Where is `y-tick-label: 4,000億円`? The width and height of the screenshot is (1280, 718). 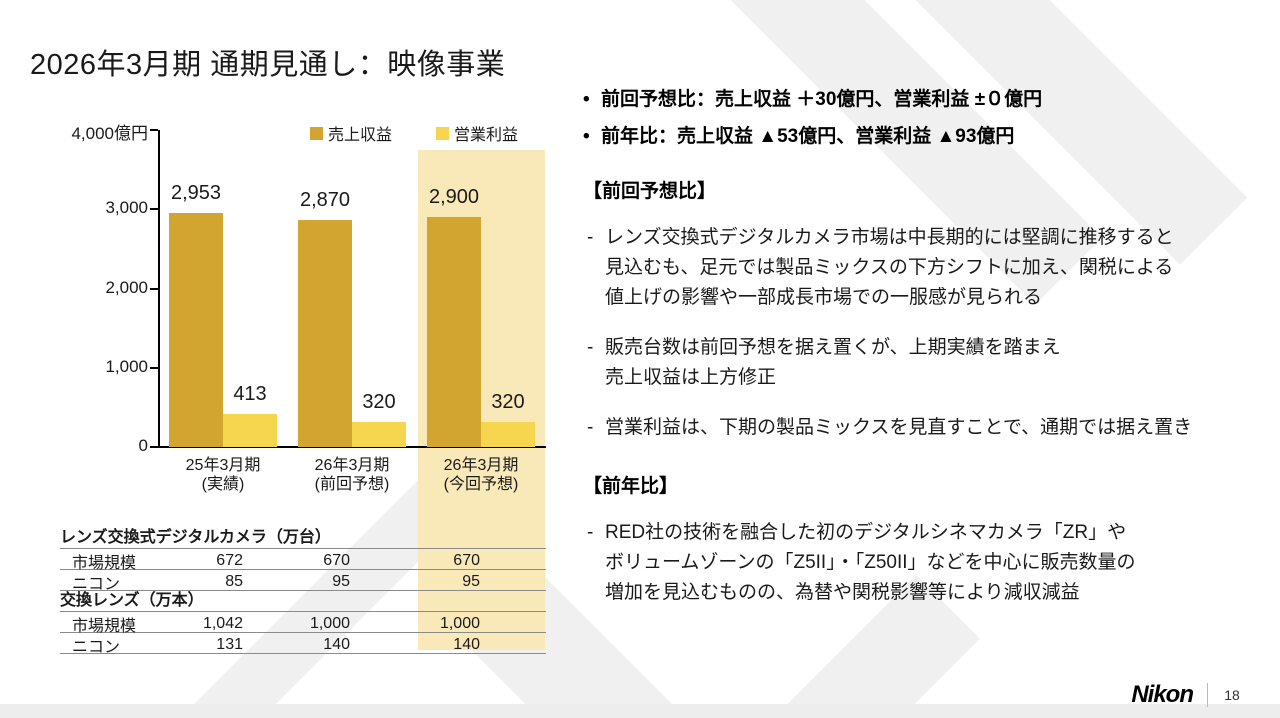 y-tick-label: 4,000億円 is located at coordinates (109, 133).